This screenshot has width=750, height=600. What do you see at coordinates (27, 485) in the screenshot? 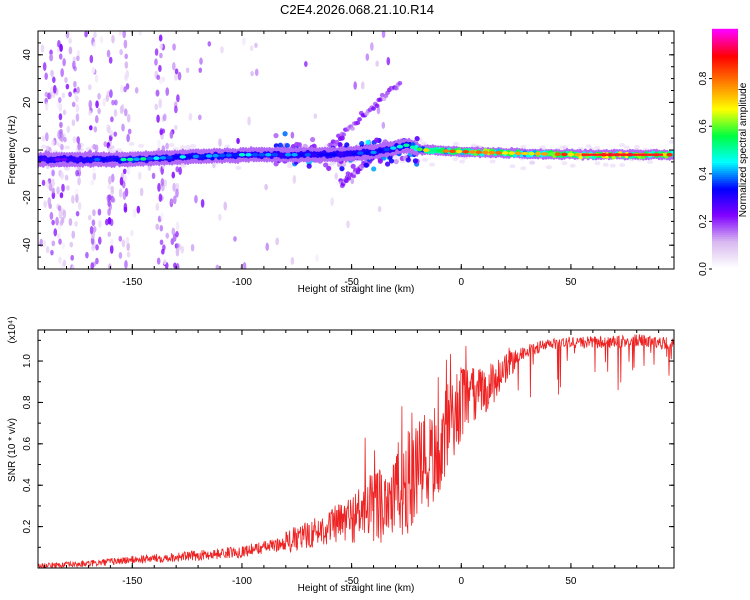
I see `y-tick-label: 0.4` at bounding box center [27, 485].